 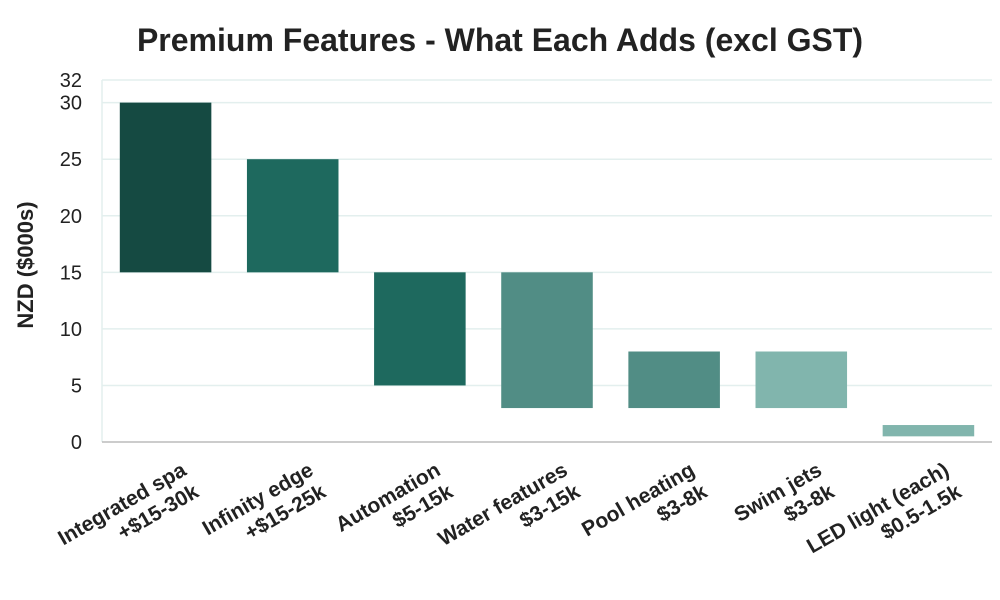 I want to click on y-tick-label: 15, so click(x=71, y=273).